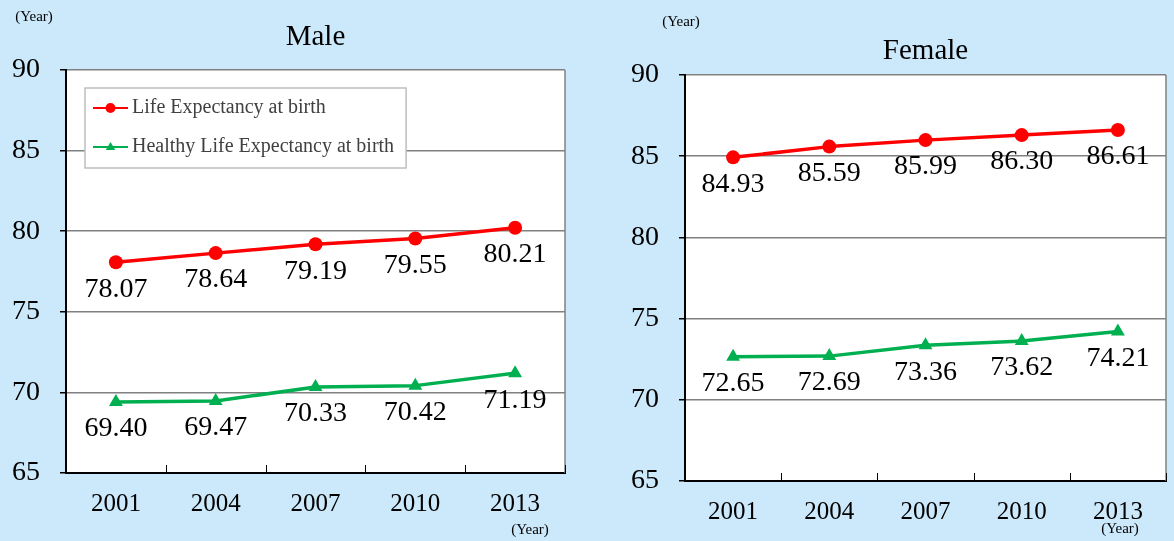  What do you see at coordinates (1022, 160) in the screenshot?
I see `data-label: 86.30` at bounding box center [1022, 160].